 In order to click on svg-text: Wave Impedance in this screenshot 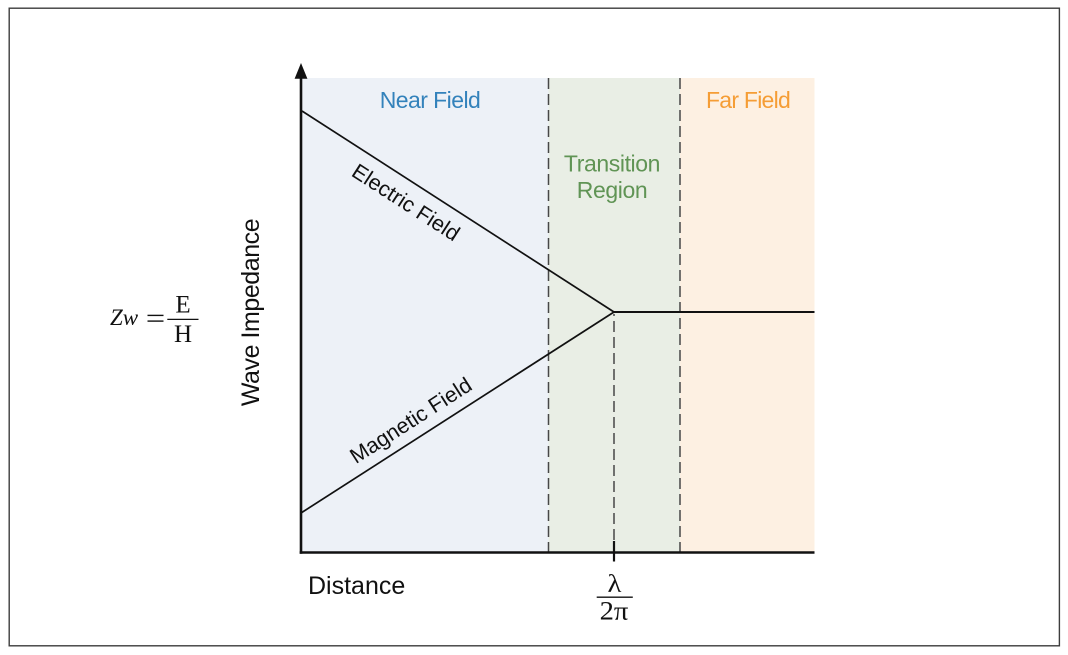, I will do `click(251, 312)`.